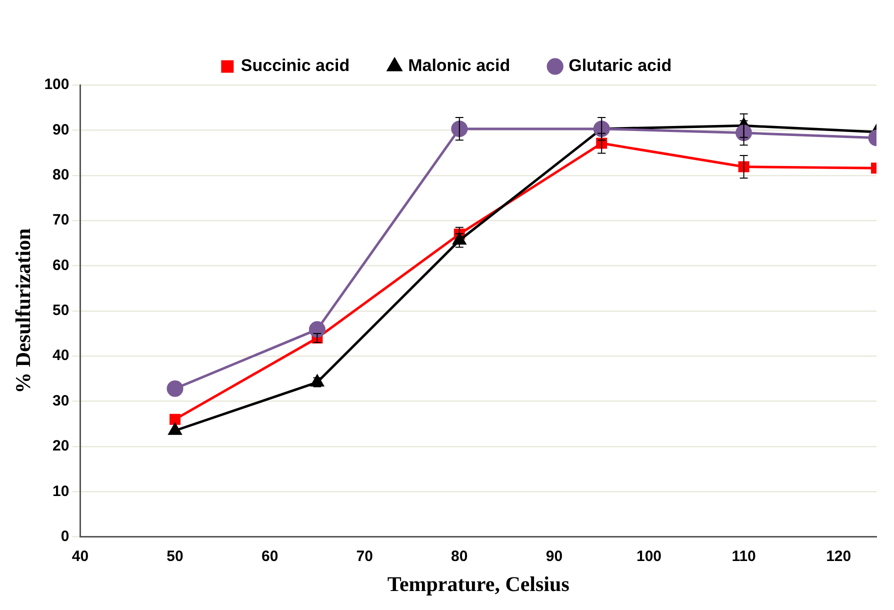  What do you see at coordinates (364, 556) in the screenshot?
I see `x-tick-label: 70` at bounding box center [364, 556].